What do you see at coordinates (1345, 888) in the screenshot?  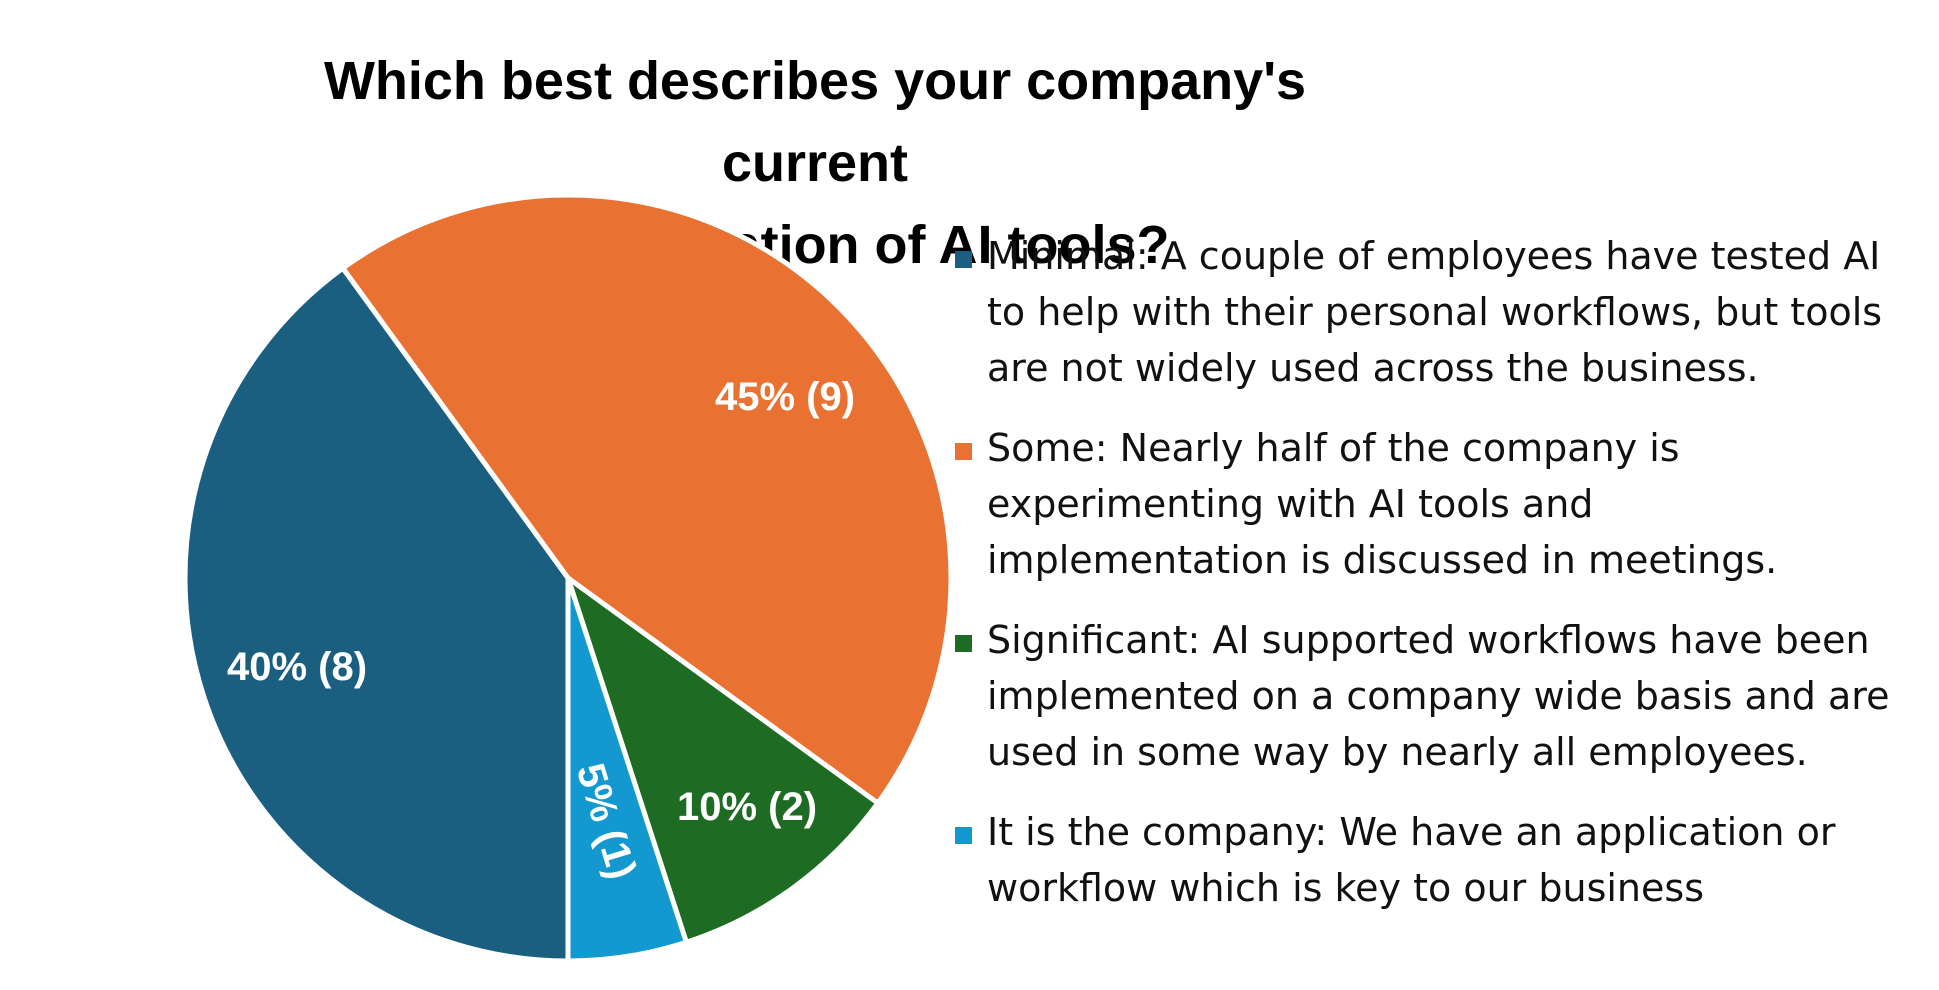 I see `legend-label-line: workflow which is key to our business` at bounding box center [1345, 888].